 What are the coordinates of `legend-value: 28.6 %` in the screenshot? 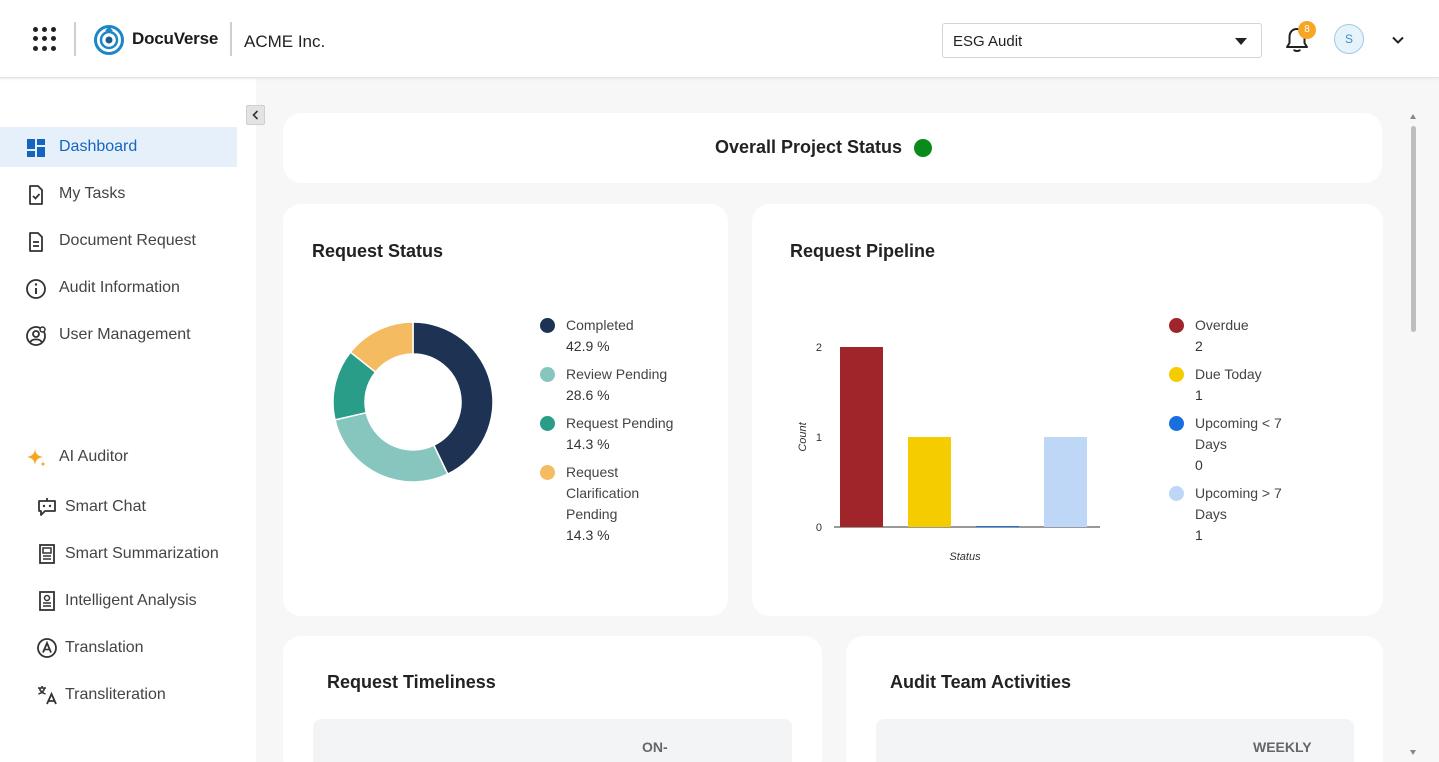 It's located at (588, 395).